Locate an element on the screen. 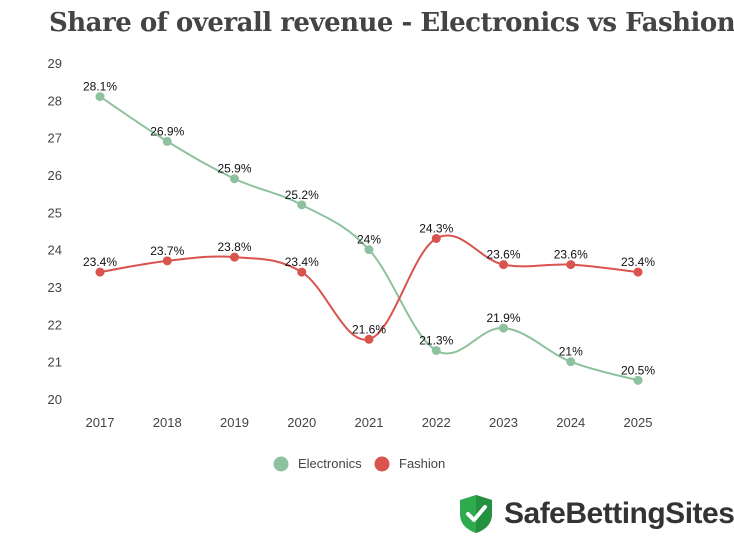  data-label-electronics: 21% is located at coordinates (571, 352).